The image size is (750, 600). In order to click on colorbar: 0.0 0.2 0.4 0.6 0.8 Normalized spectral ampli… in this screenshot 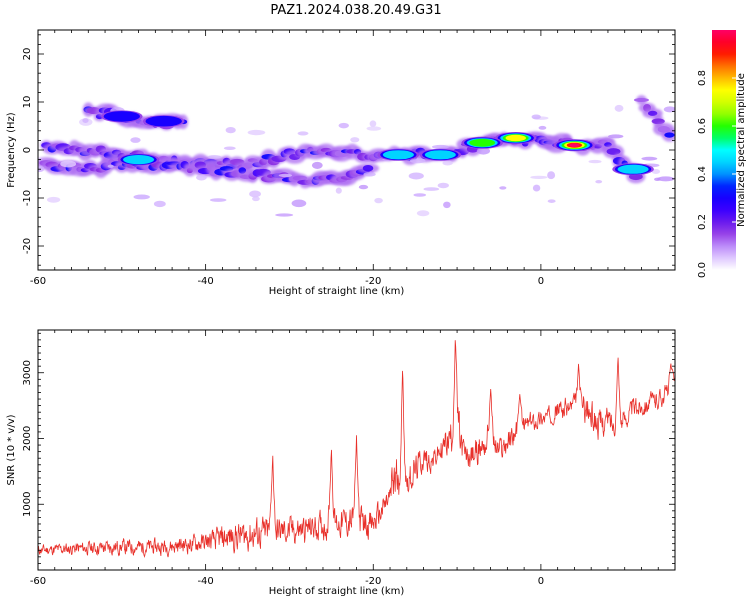, I will do `click(722, 154)`.